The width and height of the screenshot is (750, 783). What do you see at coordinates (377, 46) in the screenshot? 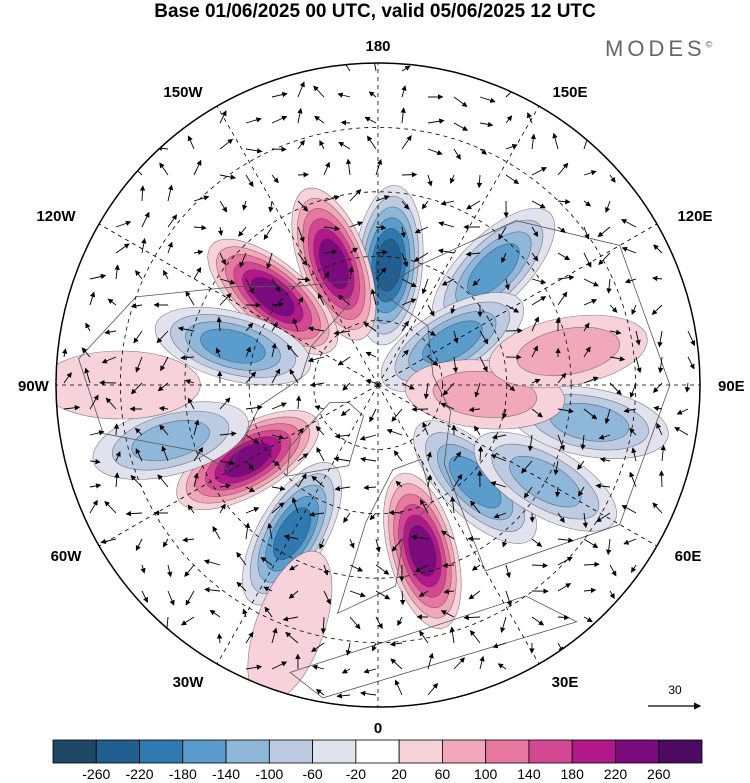
I see `lon-label-180: 180` at bounding box center [377, 46].